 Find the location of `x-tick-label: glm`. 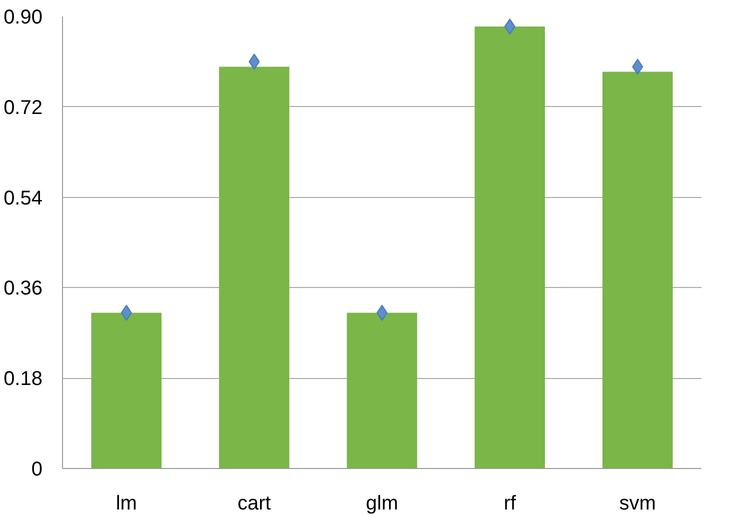

x-tick-label: glm is located at coordinates (382, 503).